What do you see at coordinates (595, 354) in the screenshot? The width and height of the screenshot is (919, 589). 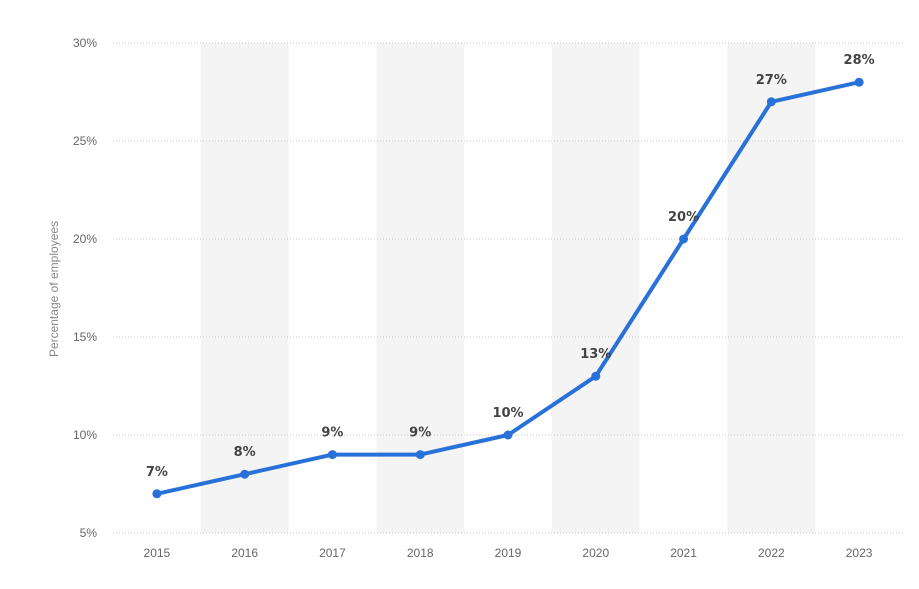 I see `data-label-2020: 13%` at bounding box center [595, 354].